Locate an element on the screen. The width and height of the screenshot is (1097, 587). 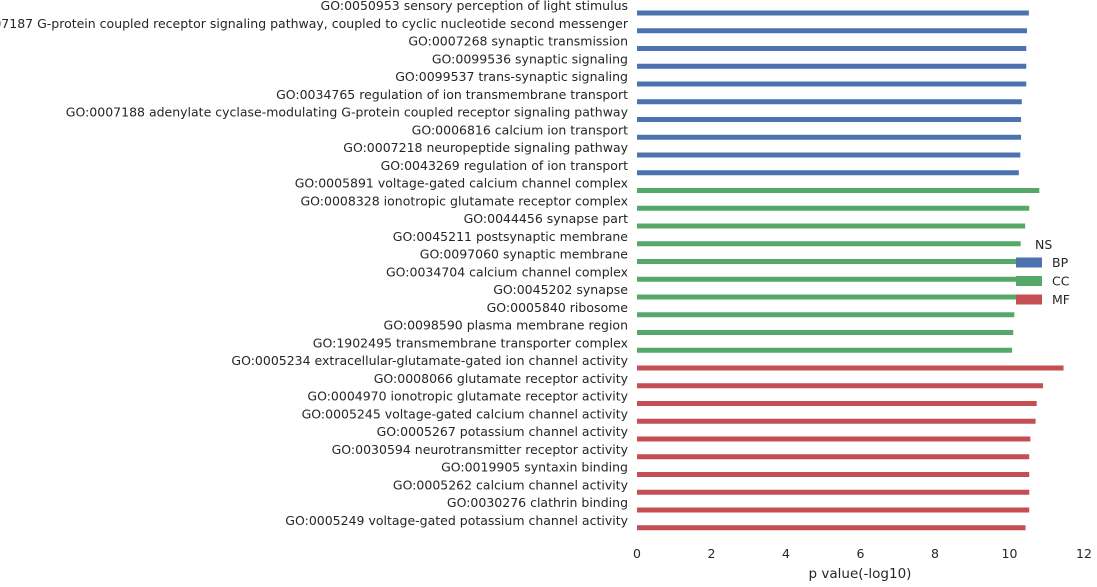
category-label: GO:0045202 synapse is located at coordinates (560, 289).